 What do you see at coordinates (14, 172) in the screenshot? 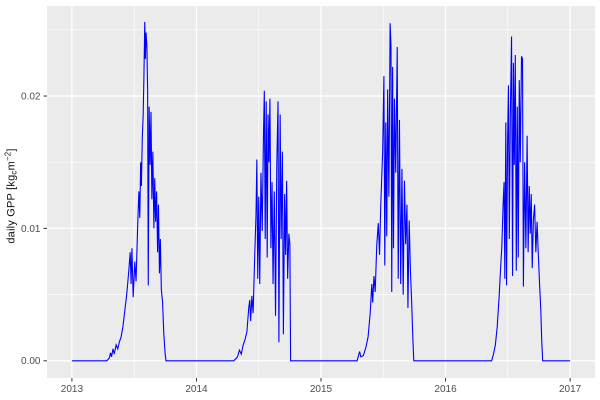
I see `y-axis-title-subscript: c` at bounding box center [14, 172].